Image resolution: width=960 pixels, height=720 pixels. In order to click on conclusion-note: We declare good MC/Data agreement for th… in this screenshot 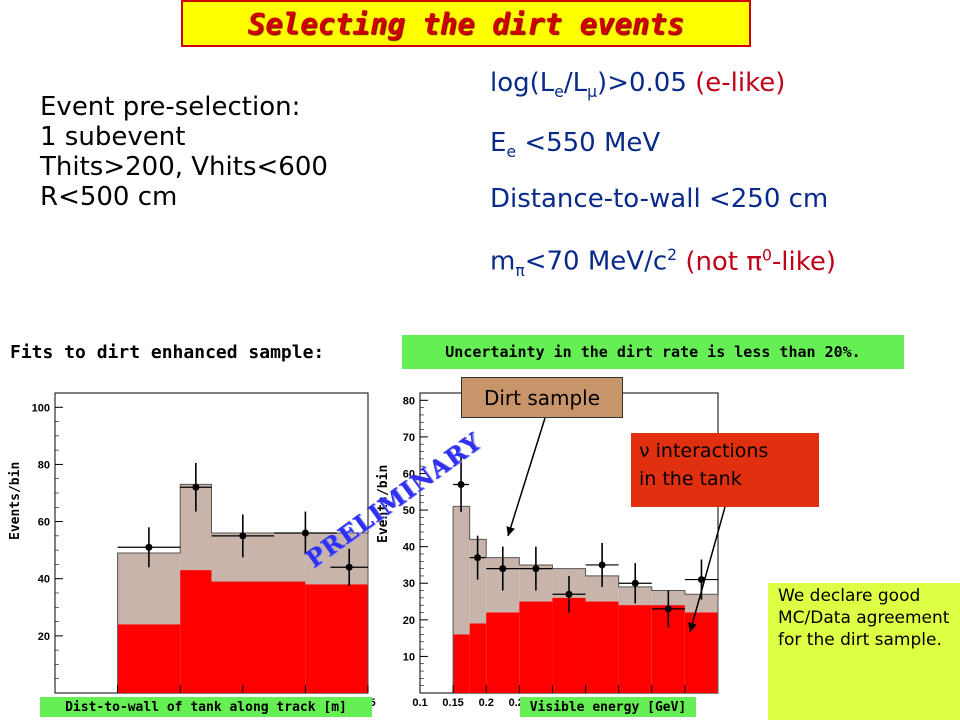, I will do `click(864, 651)`.